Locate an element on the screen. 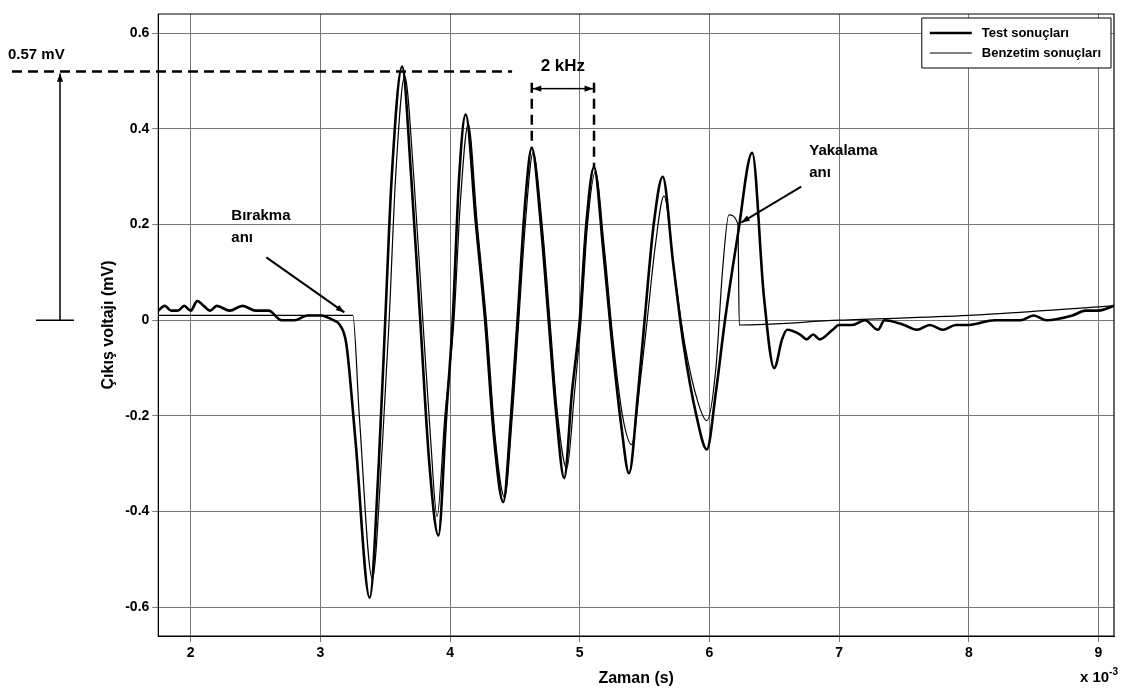 This screenshot has height=696, width=1122. x-tick-label: 9 is located at coordinates (1098, 652).